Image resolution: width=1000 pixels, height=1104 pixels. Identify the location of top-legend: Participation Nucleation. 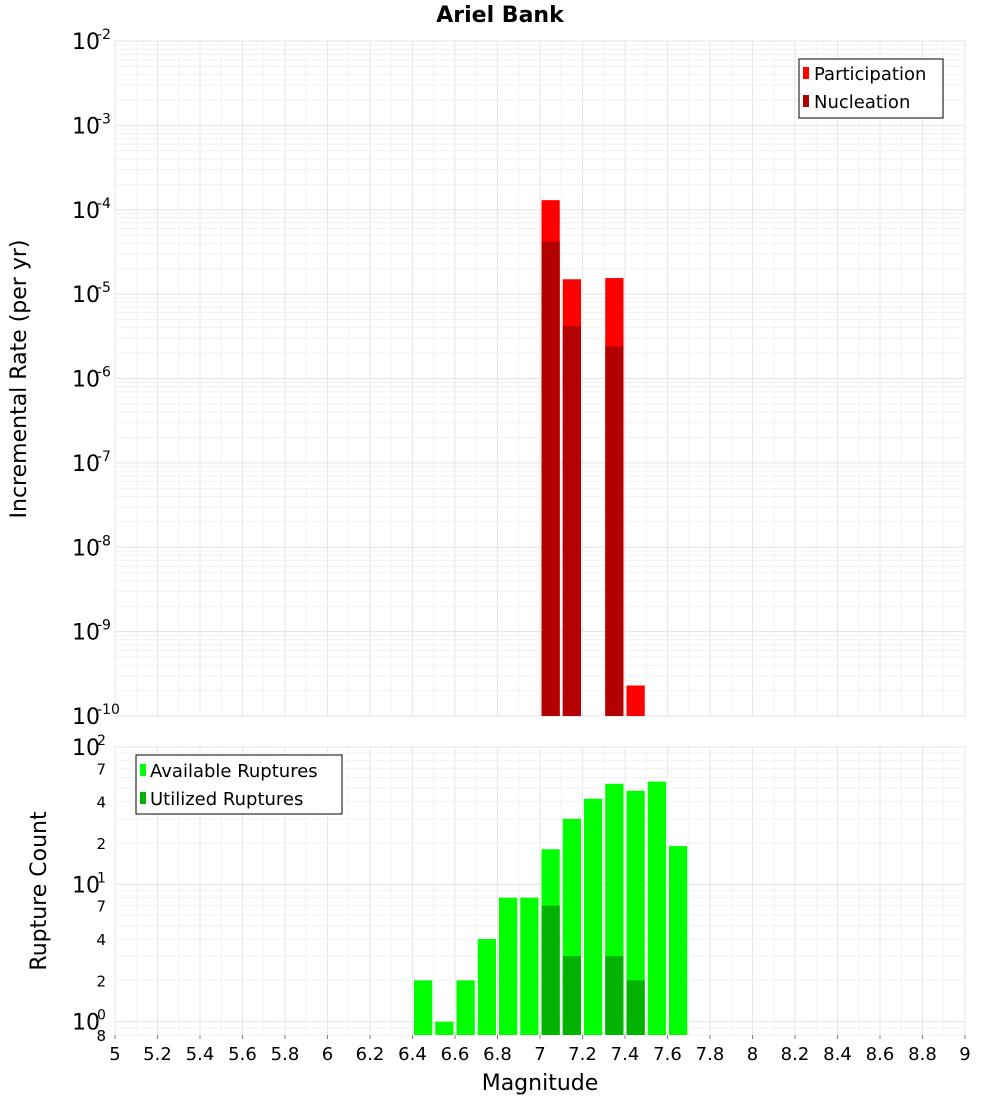
(871, 88).